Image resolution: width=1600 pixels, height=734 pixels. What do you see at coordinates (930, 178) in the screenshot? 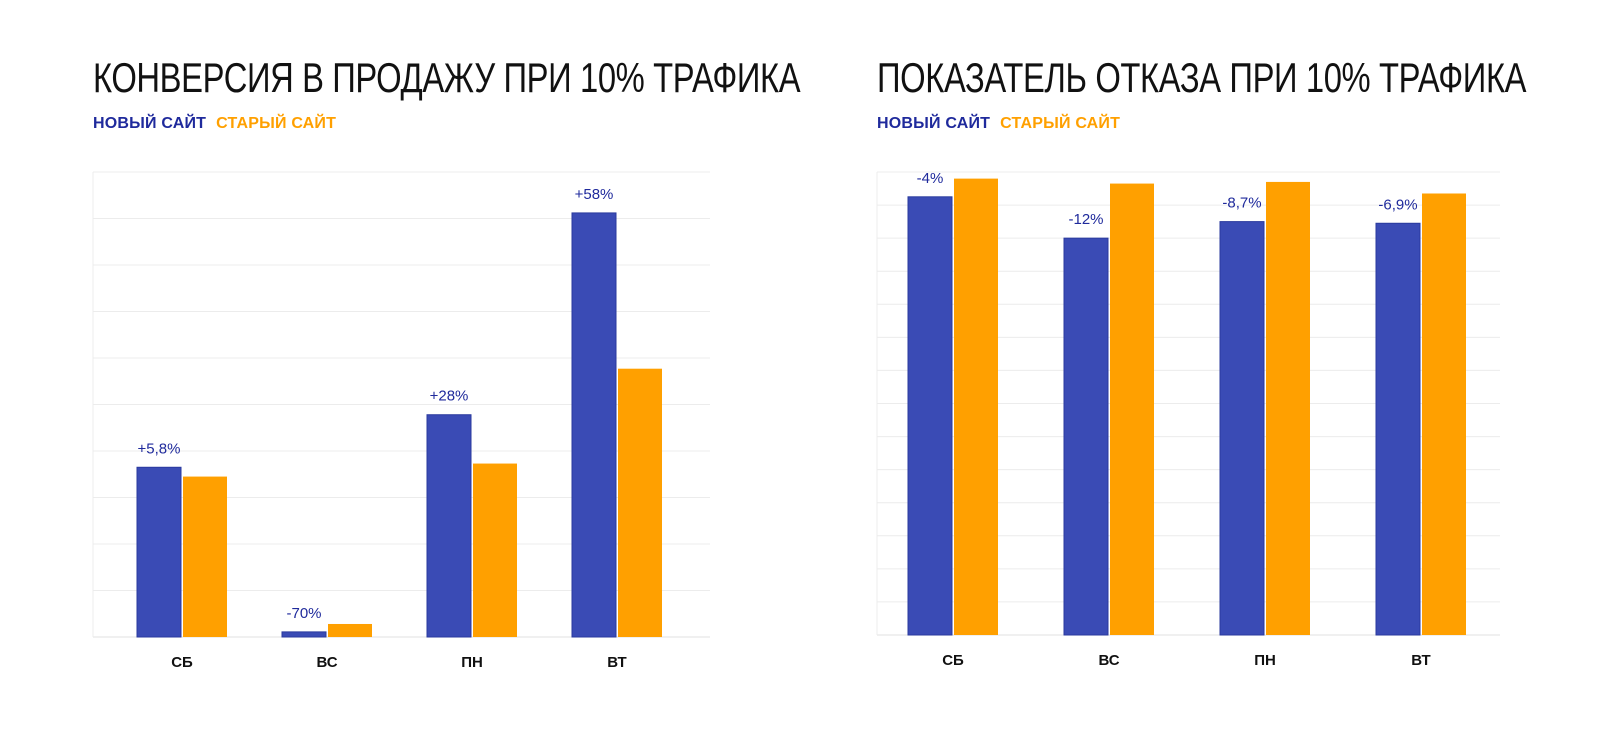
I see `data-label: -4%` at bounding box center [930, 178].